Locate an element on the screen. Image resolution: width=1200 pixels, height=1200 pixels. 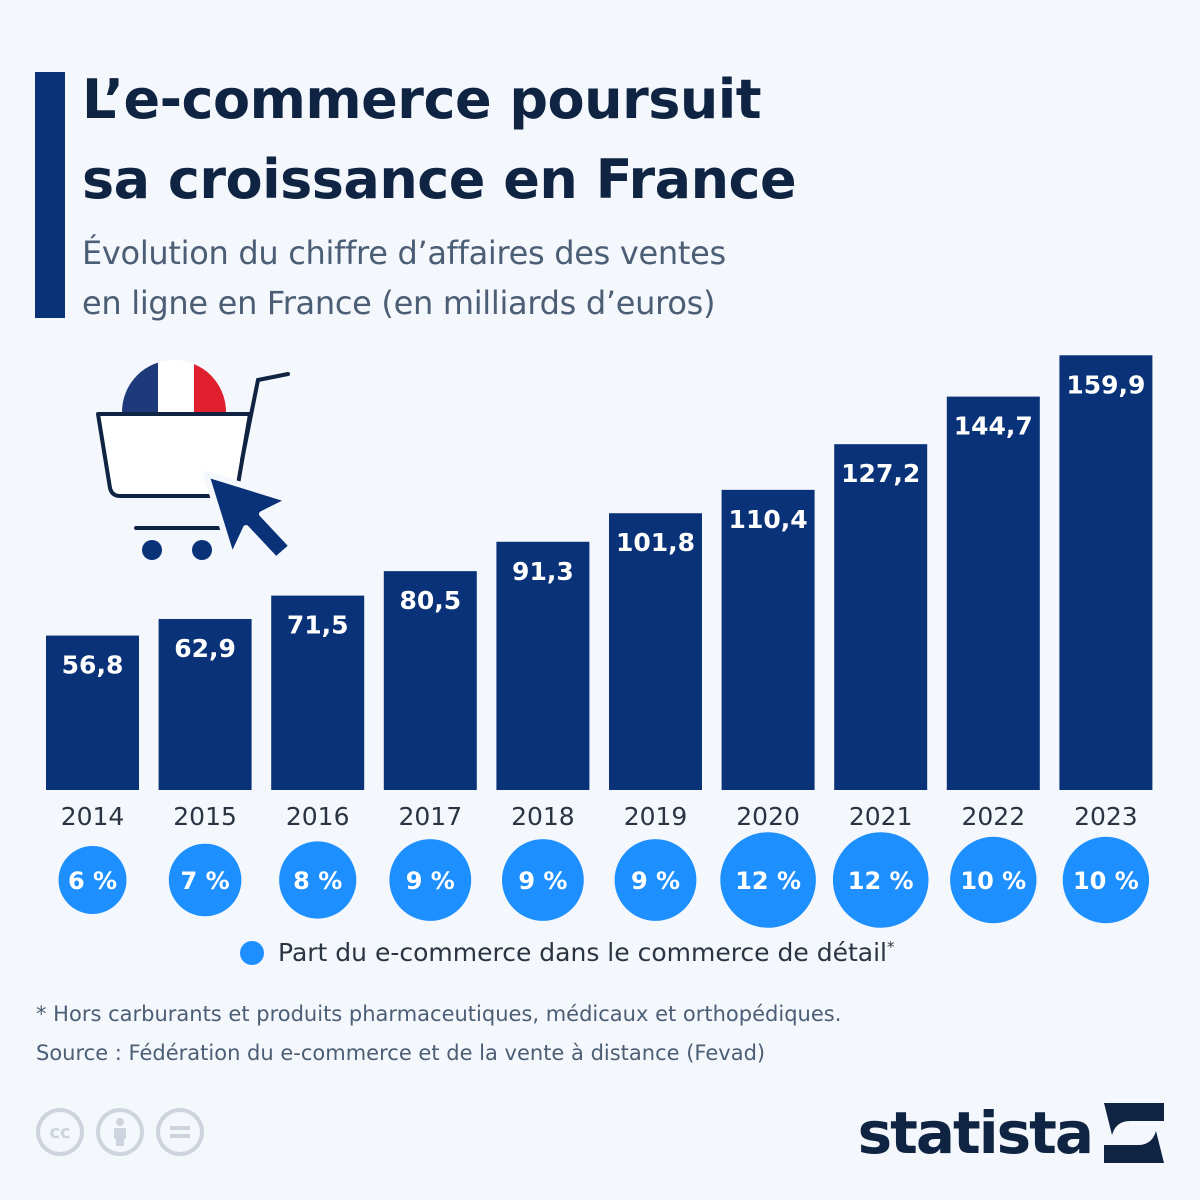
x-tick-label: 2023 is located at coordinates (1106, 816).